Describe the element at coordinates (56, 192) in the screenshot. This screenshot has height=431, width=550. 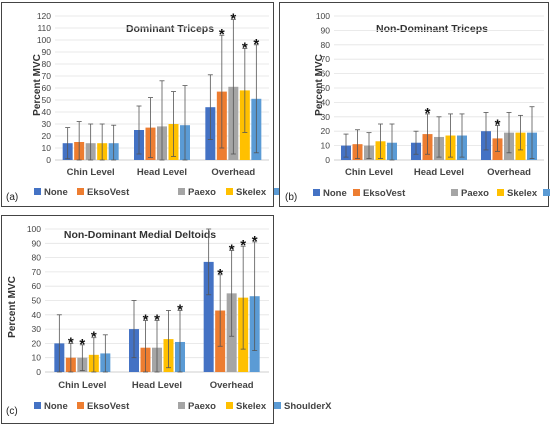
I see `panel-a-legend-label: None` at that location.